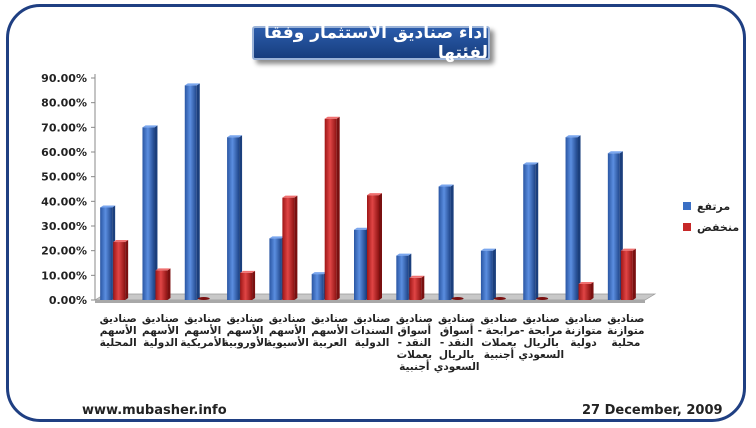  Describe the element at coordinates (687, 227) in the screenshot. I see `legend-swatch-low` at that location.